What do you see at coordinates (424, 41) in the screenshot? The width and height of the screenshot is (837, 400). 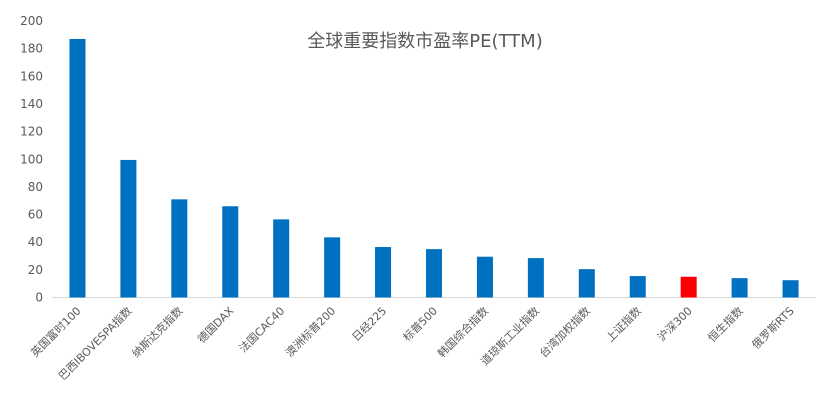 I see `chart-title: 全球重要指数市盈率PE(TTM)` at bounding box center [424, 41].